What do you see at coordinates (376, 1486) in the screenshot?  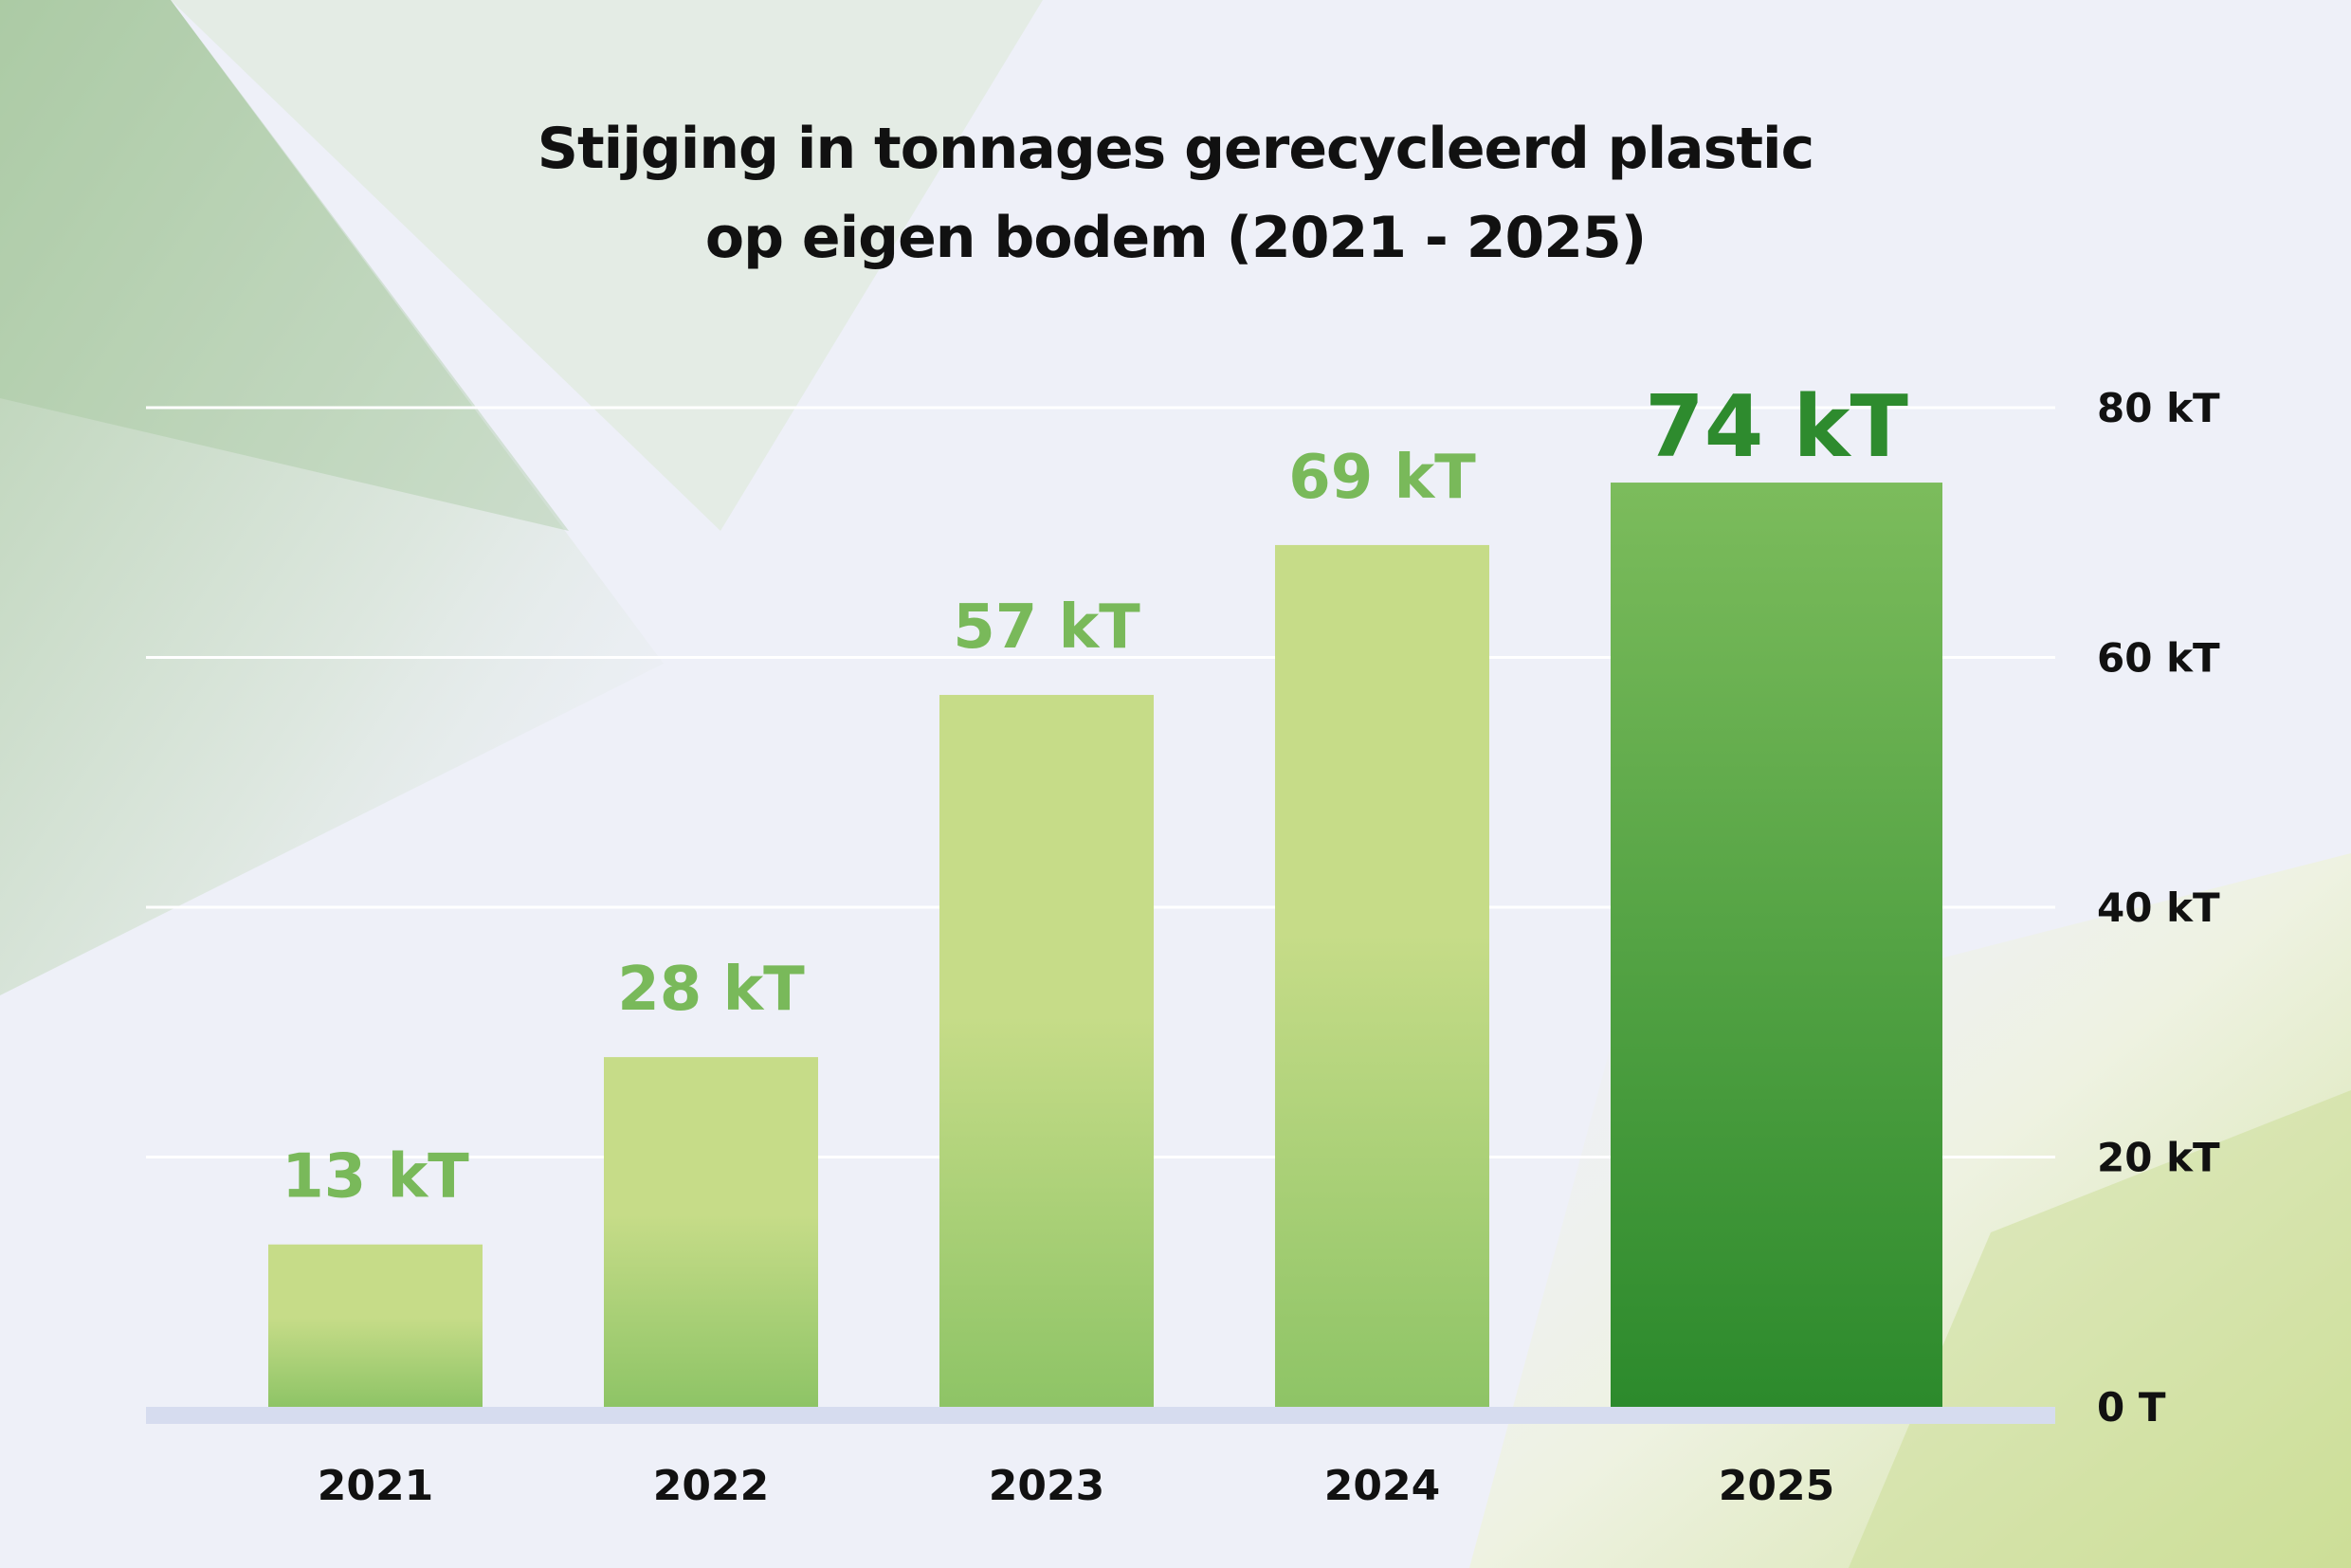 I see `x-tick-label-2021: 2021` at bounding box center [376, 1486].